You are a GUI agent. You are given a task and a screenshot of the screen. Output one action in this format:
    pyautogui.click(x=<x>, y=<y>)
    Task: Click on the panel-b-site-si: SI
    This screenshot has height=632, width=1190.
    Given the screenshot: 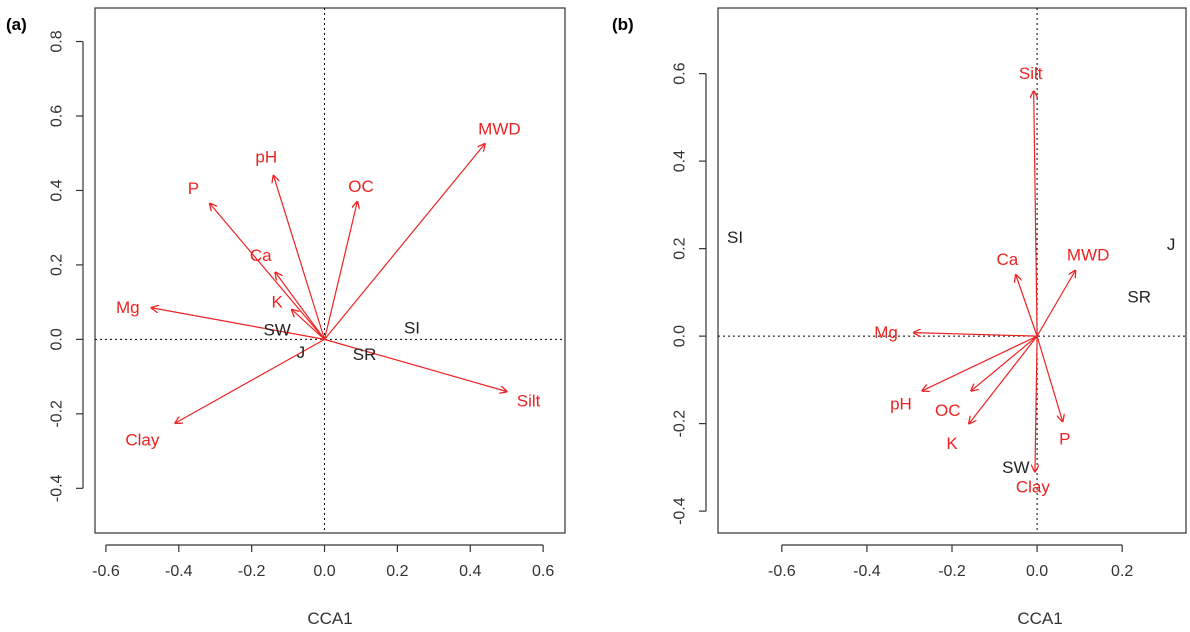 What is the action you would take?
    pyautogui.click(x=735, y=237)
    